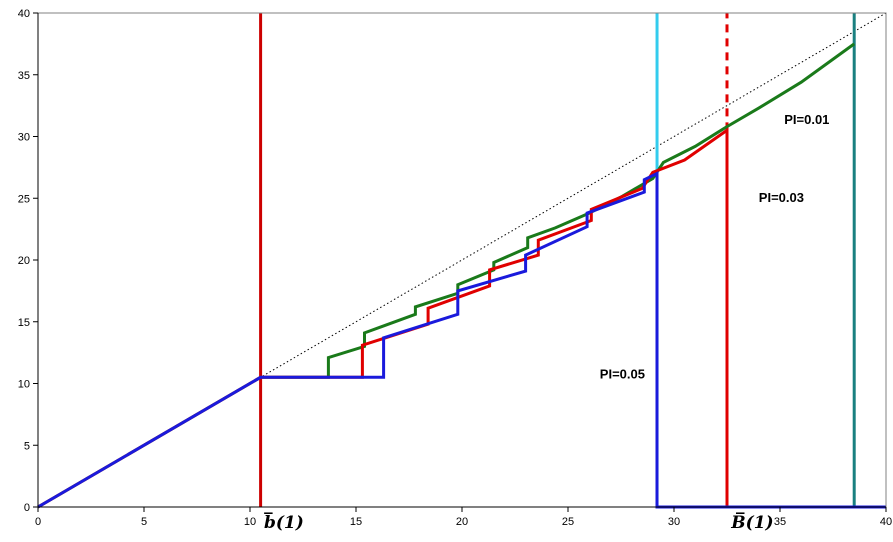  I want to click on annotation-pi001: PI=0.01, so click(806, 119).